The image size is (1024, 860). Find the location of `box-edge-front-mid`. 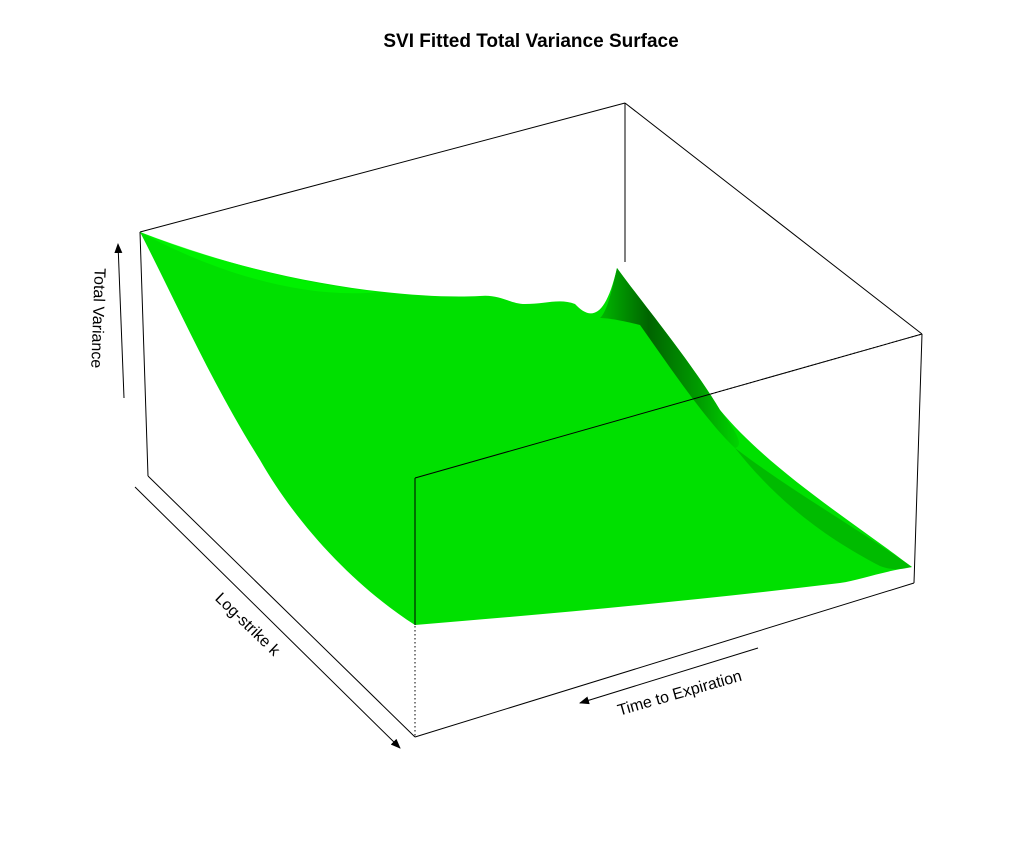

box-edge-front-mid is located at coordinates (668, 406).